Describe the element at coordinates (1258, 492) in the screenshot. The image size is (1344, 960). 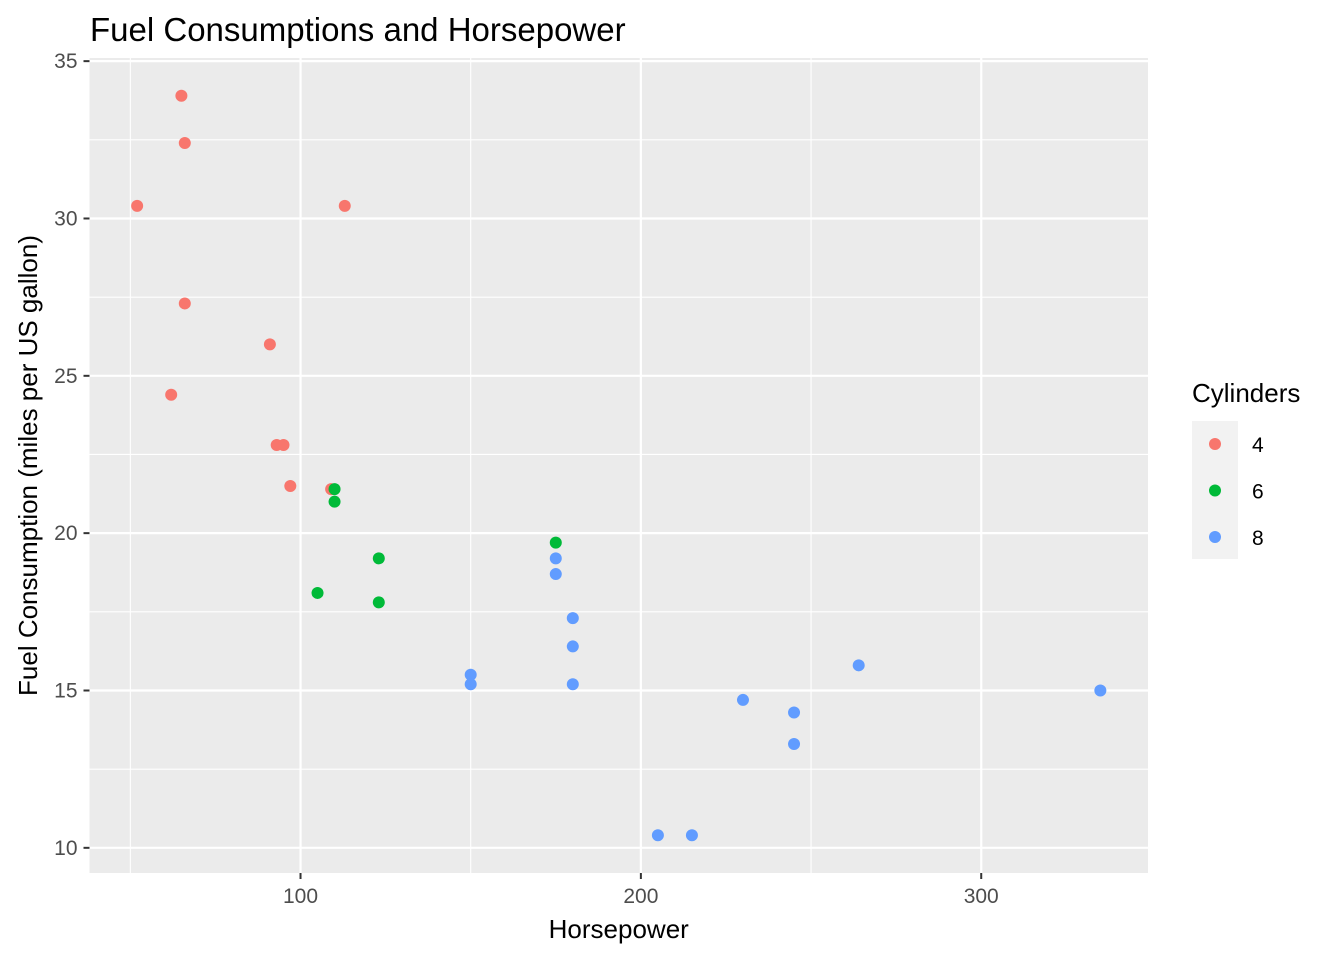
I see `legend-label-6: 6` at that location.